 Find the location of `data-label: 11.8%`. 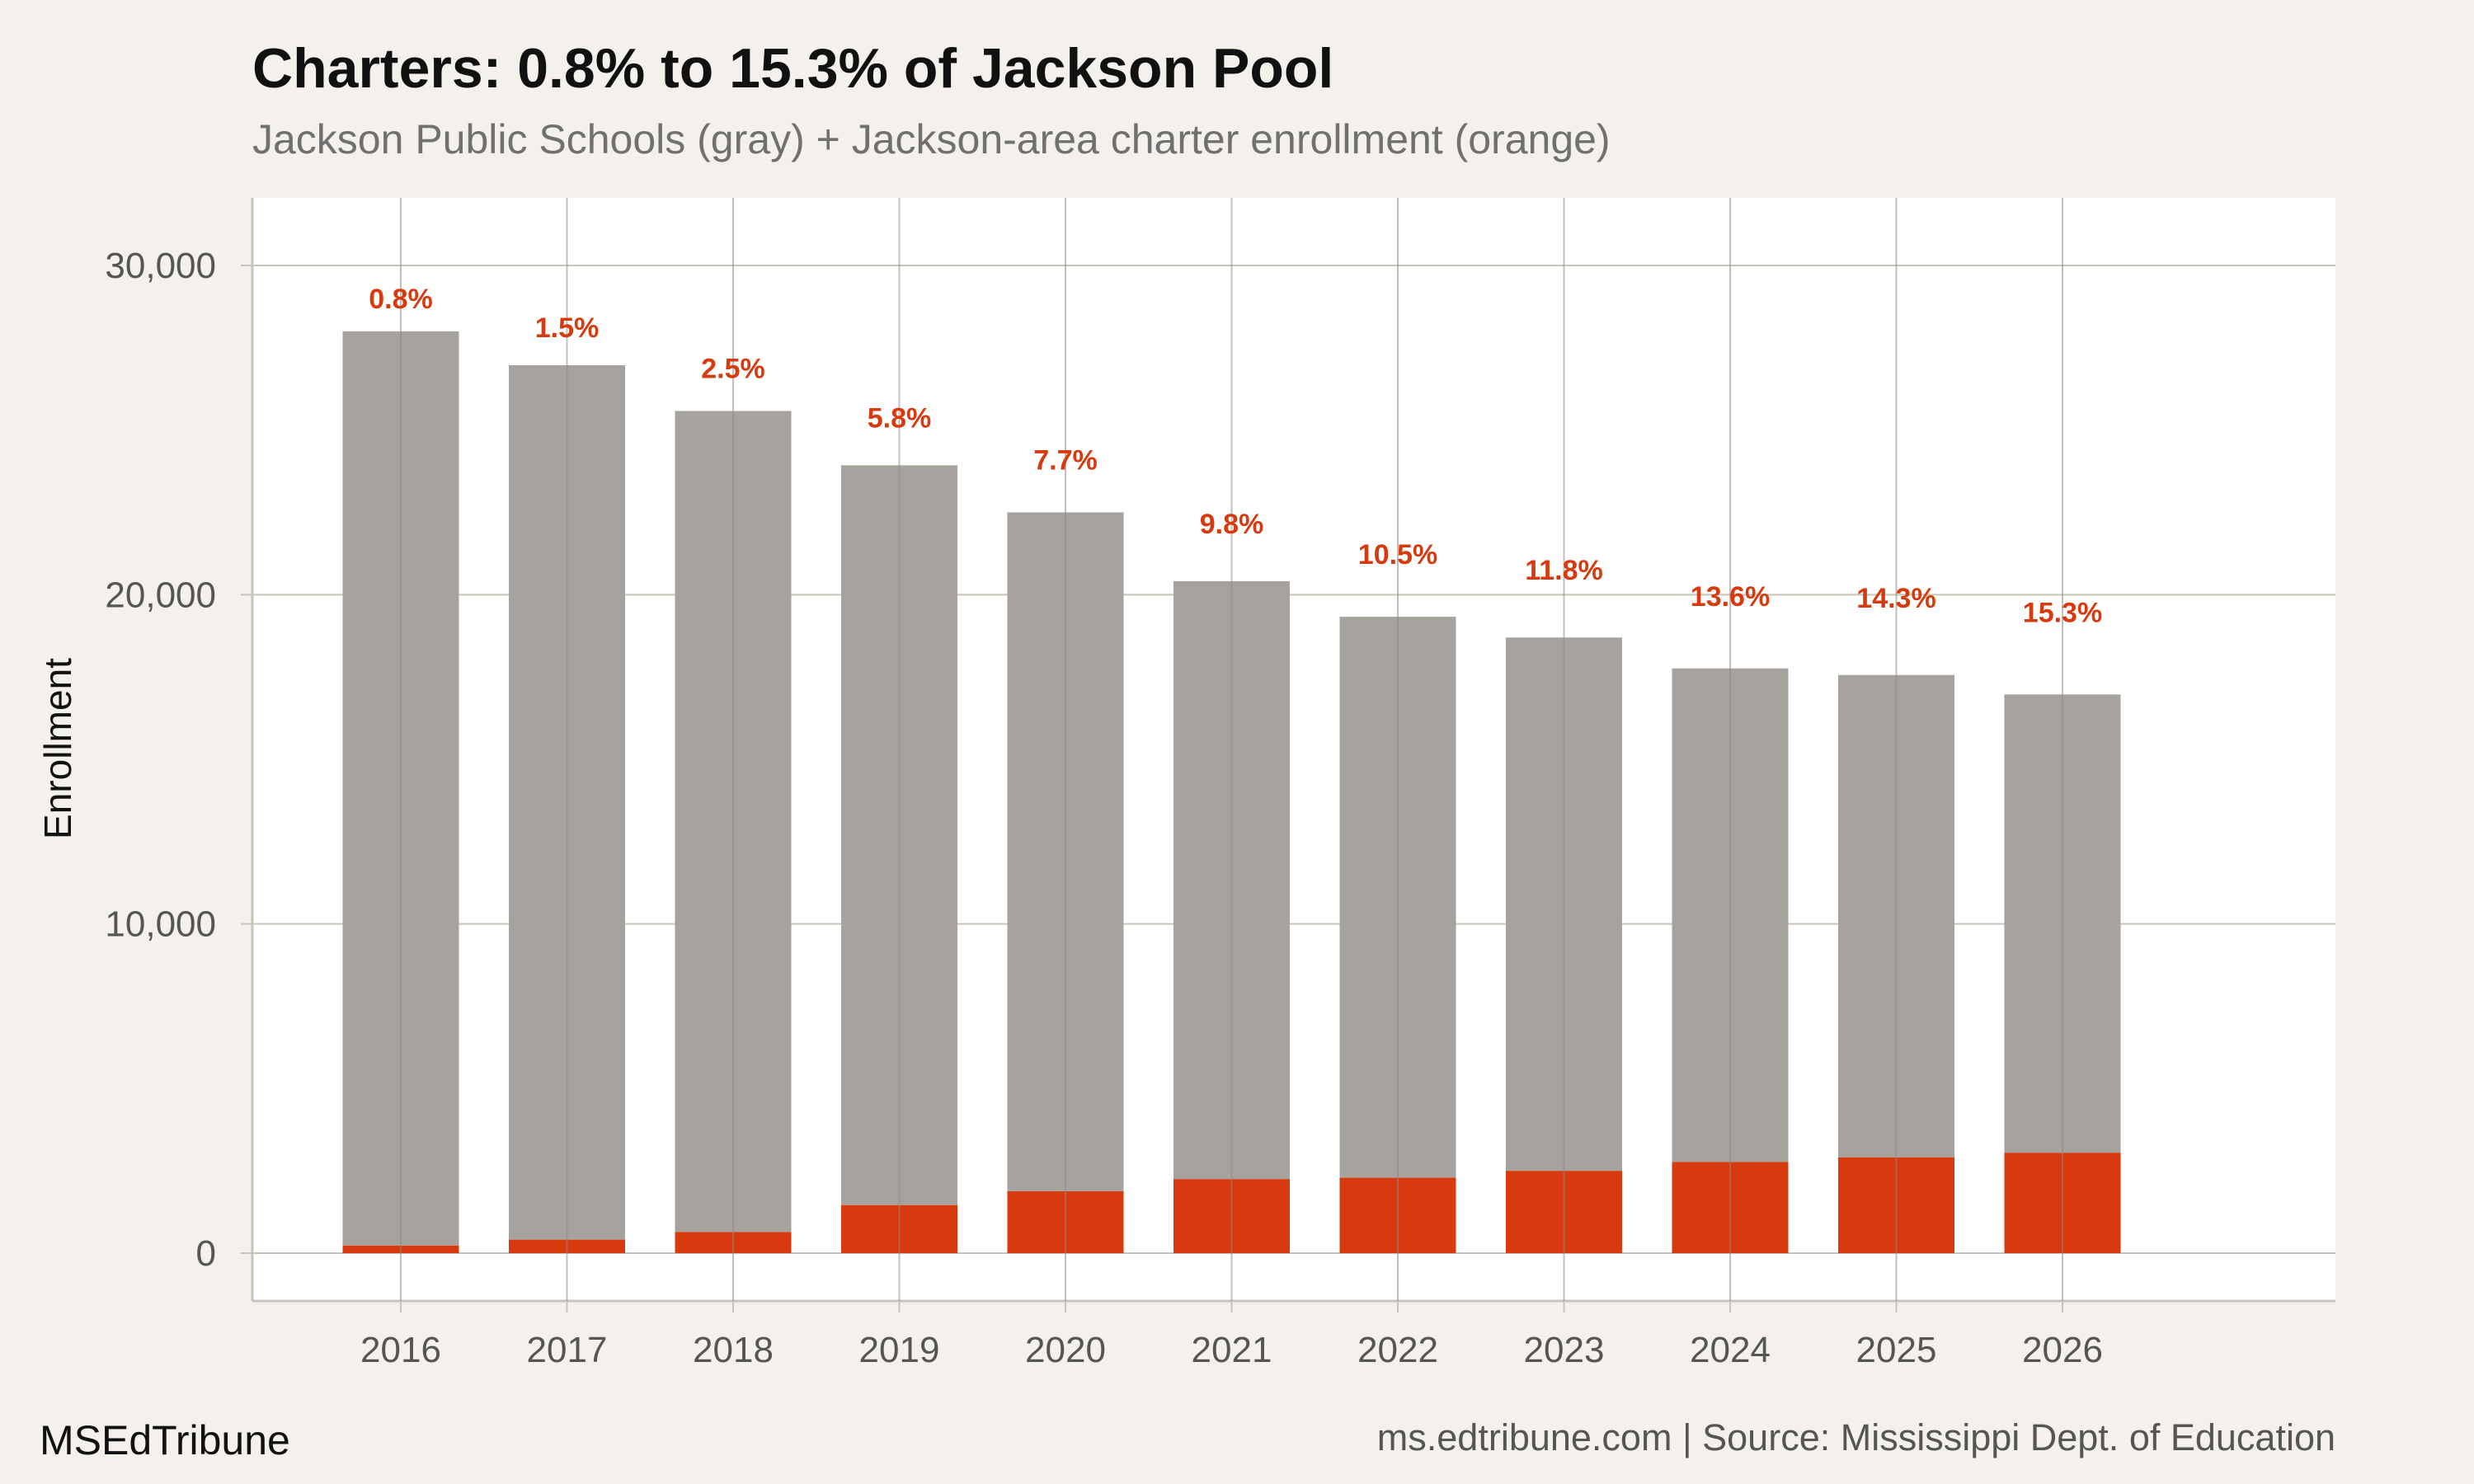

data-label: 11.8% is located at coordinates (1564, 570).